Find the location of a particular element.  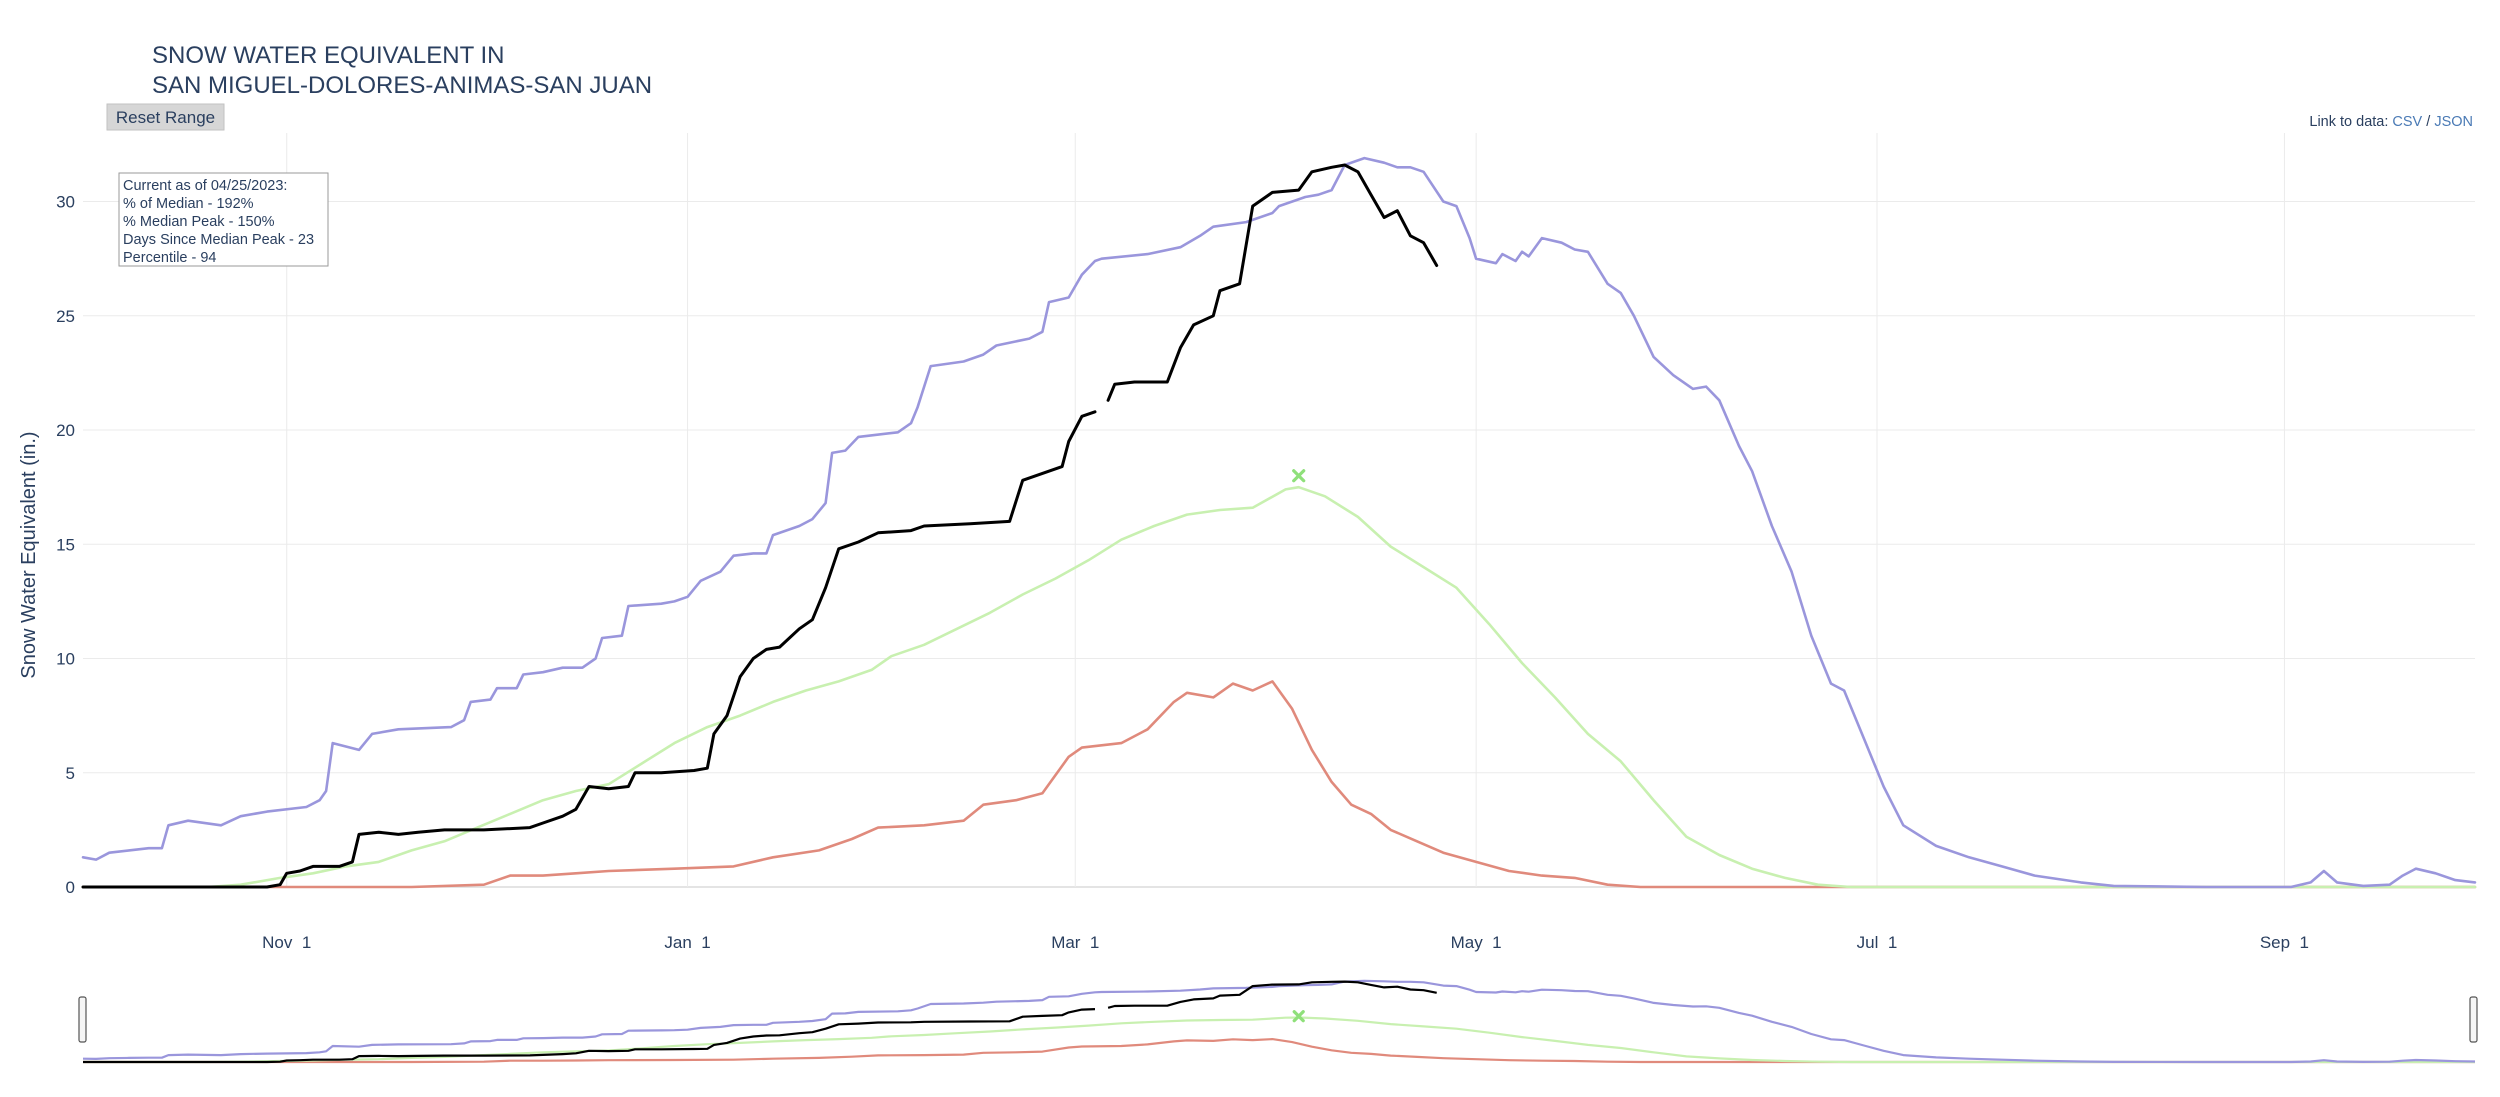

info-line-percentile: Percentile - 94 is located at coordinates (170, 258).